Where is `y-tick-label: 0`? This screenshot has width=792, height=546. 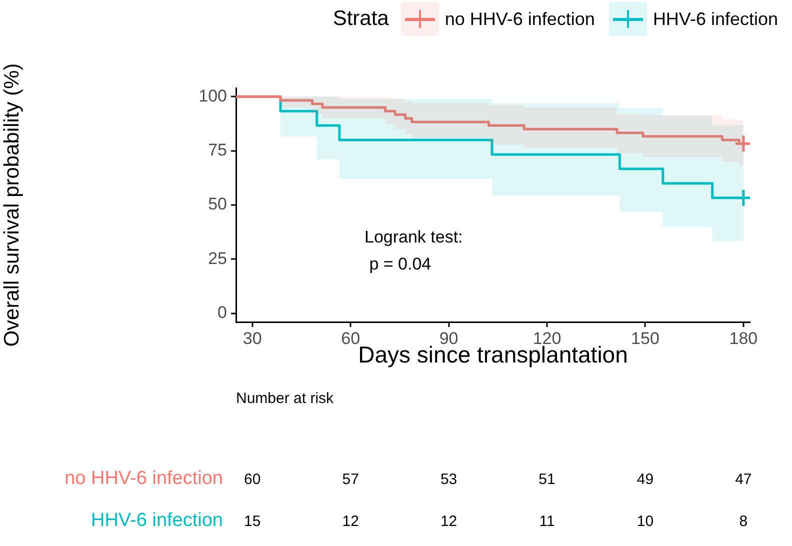 y-tick-label: 0 is located at coordinates (222, 312).